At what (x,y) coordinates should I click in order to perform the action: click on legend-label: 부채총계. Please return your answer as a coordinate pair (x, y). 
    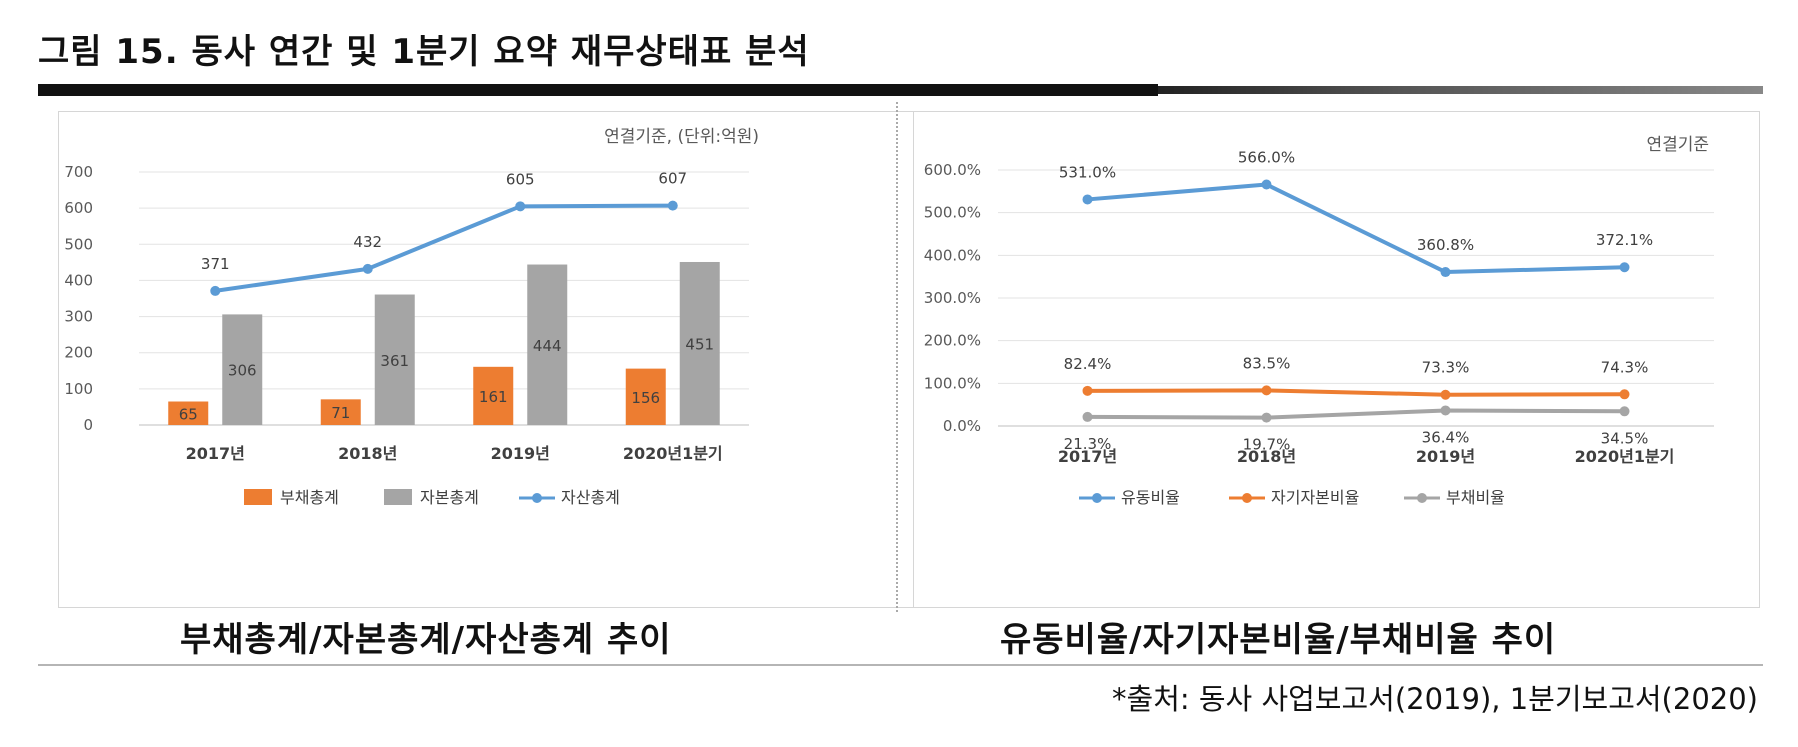
    Looking at the image, I should click on (309, 497).